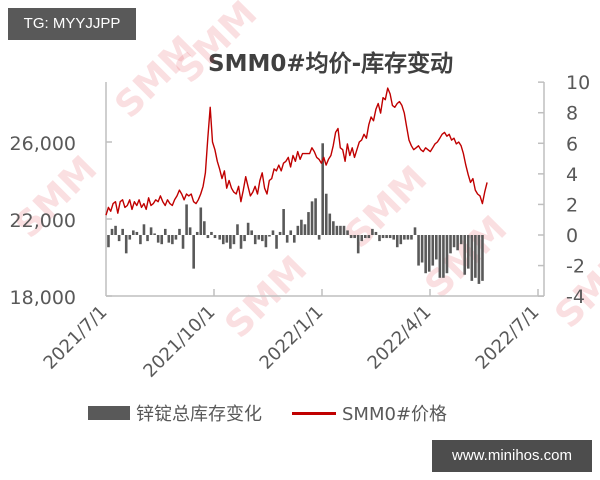  Describe the element at coordinates (76, 338) in the screenshot. I see `x-tick-label: 2021/7/1` at that location.